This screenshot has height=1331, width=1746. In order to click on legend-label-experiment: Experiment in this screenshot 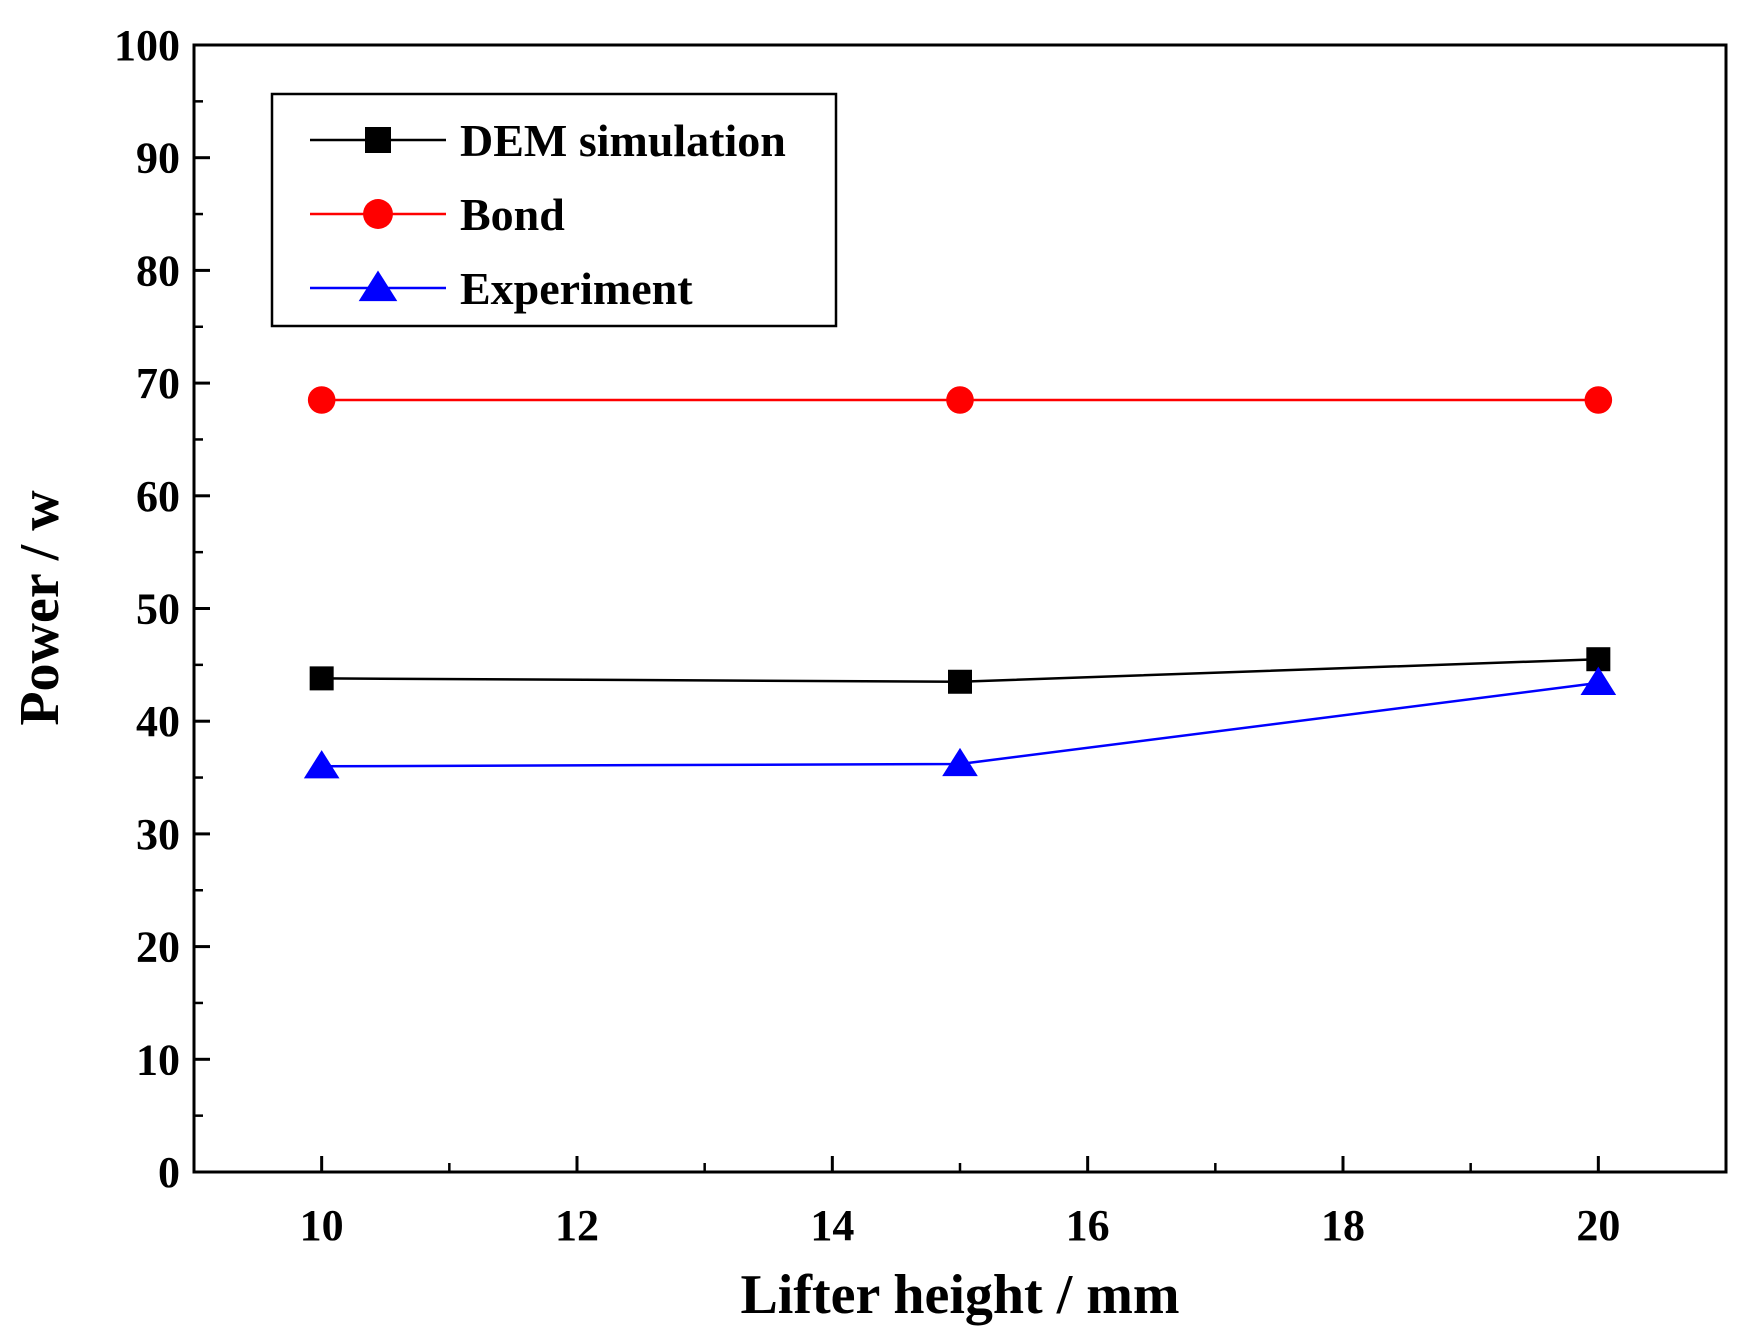, I will do `click(576, 288)`.